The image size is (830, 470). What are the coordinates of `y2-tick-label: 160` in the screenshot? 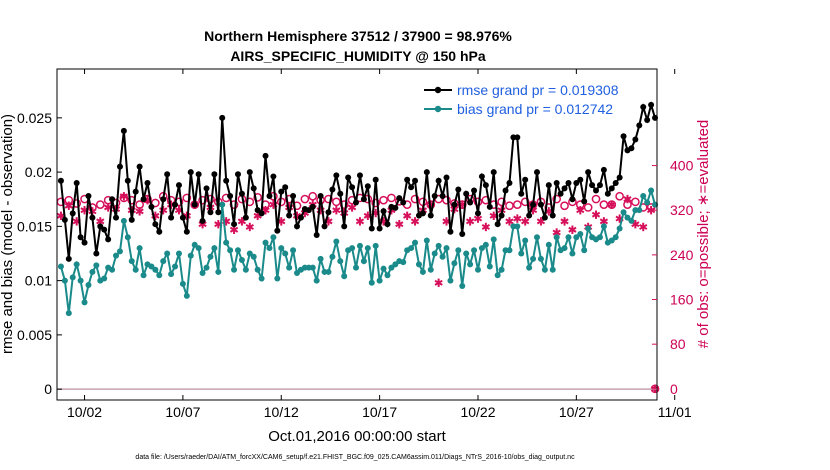 It's located at (682, 300).